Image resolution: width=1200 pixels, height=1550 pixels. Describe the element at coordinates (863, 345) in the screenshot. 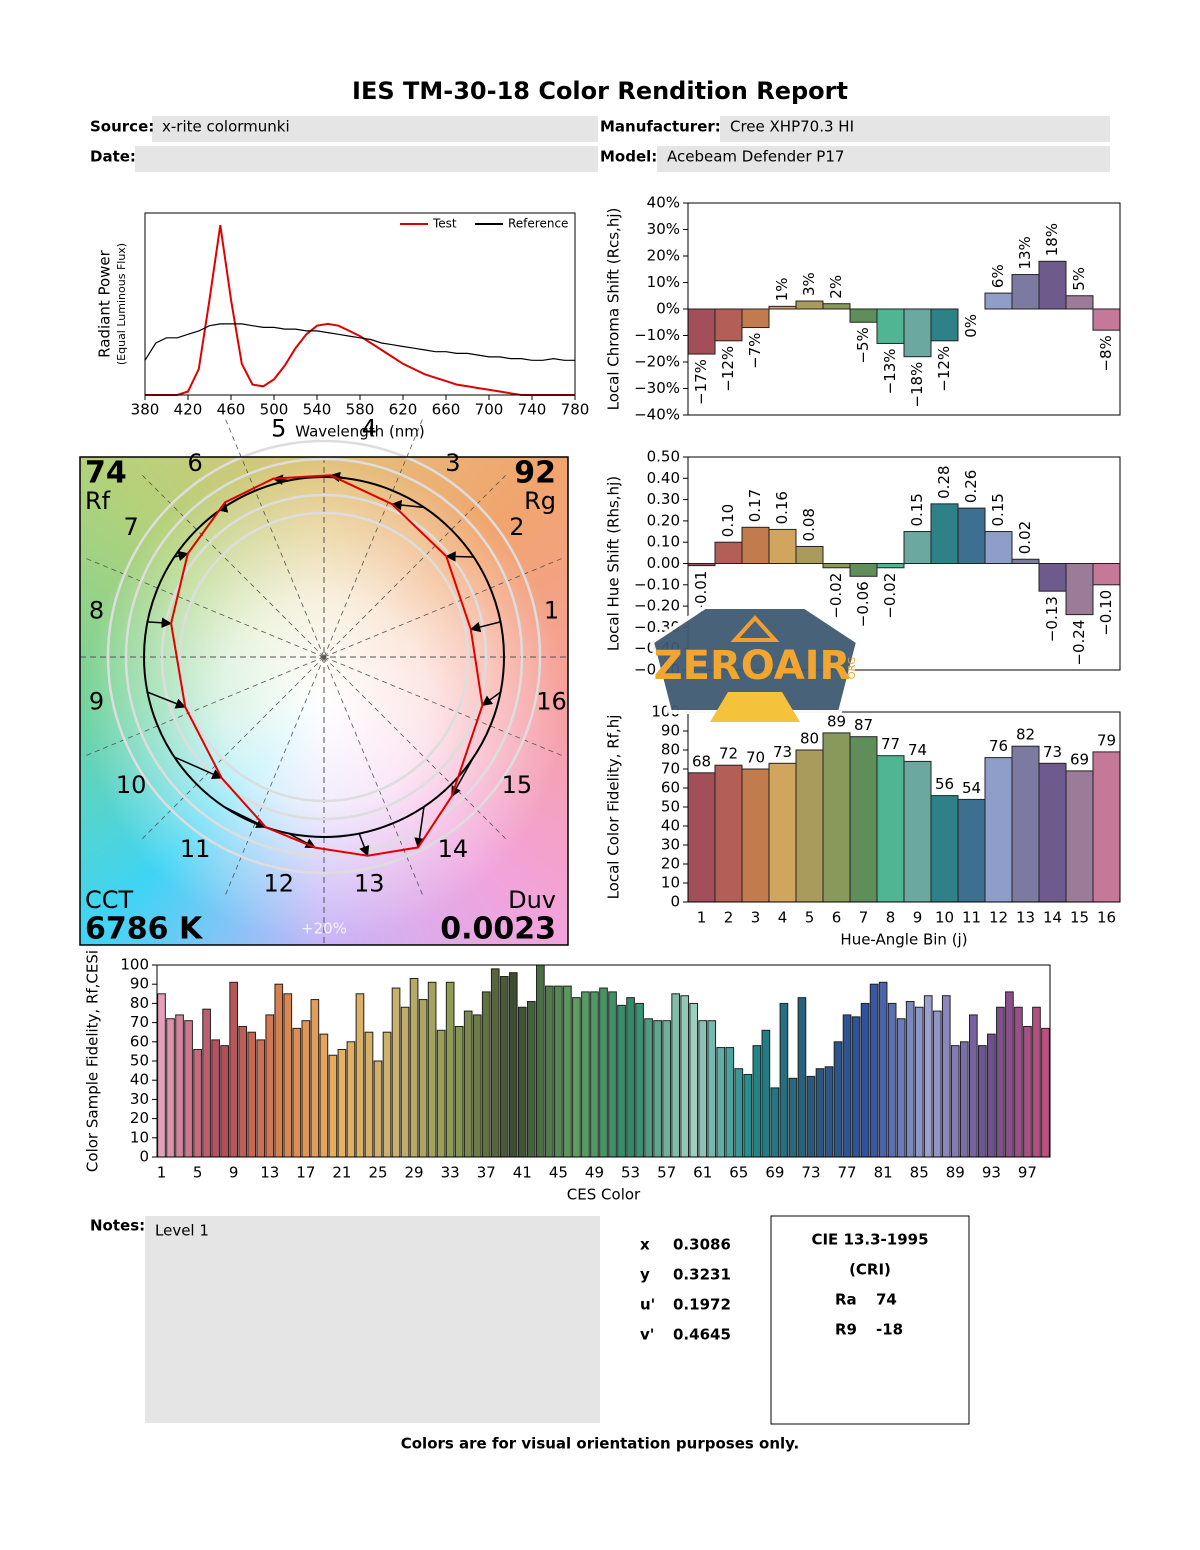

I see `data-label: −5%` at that location.